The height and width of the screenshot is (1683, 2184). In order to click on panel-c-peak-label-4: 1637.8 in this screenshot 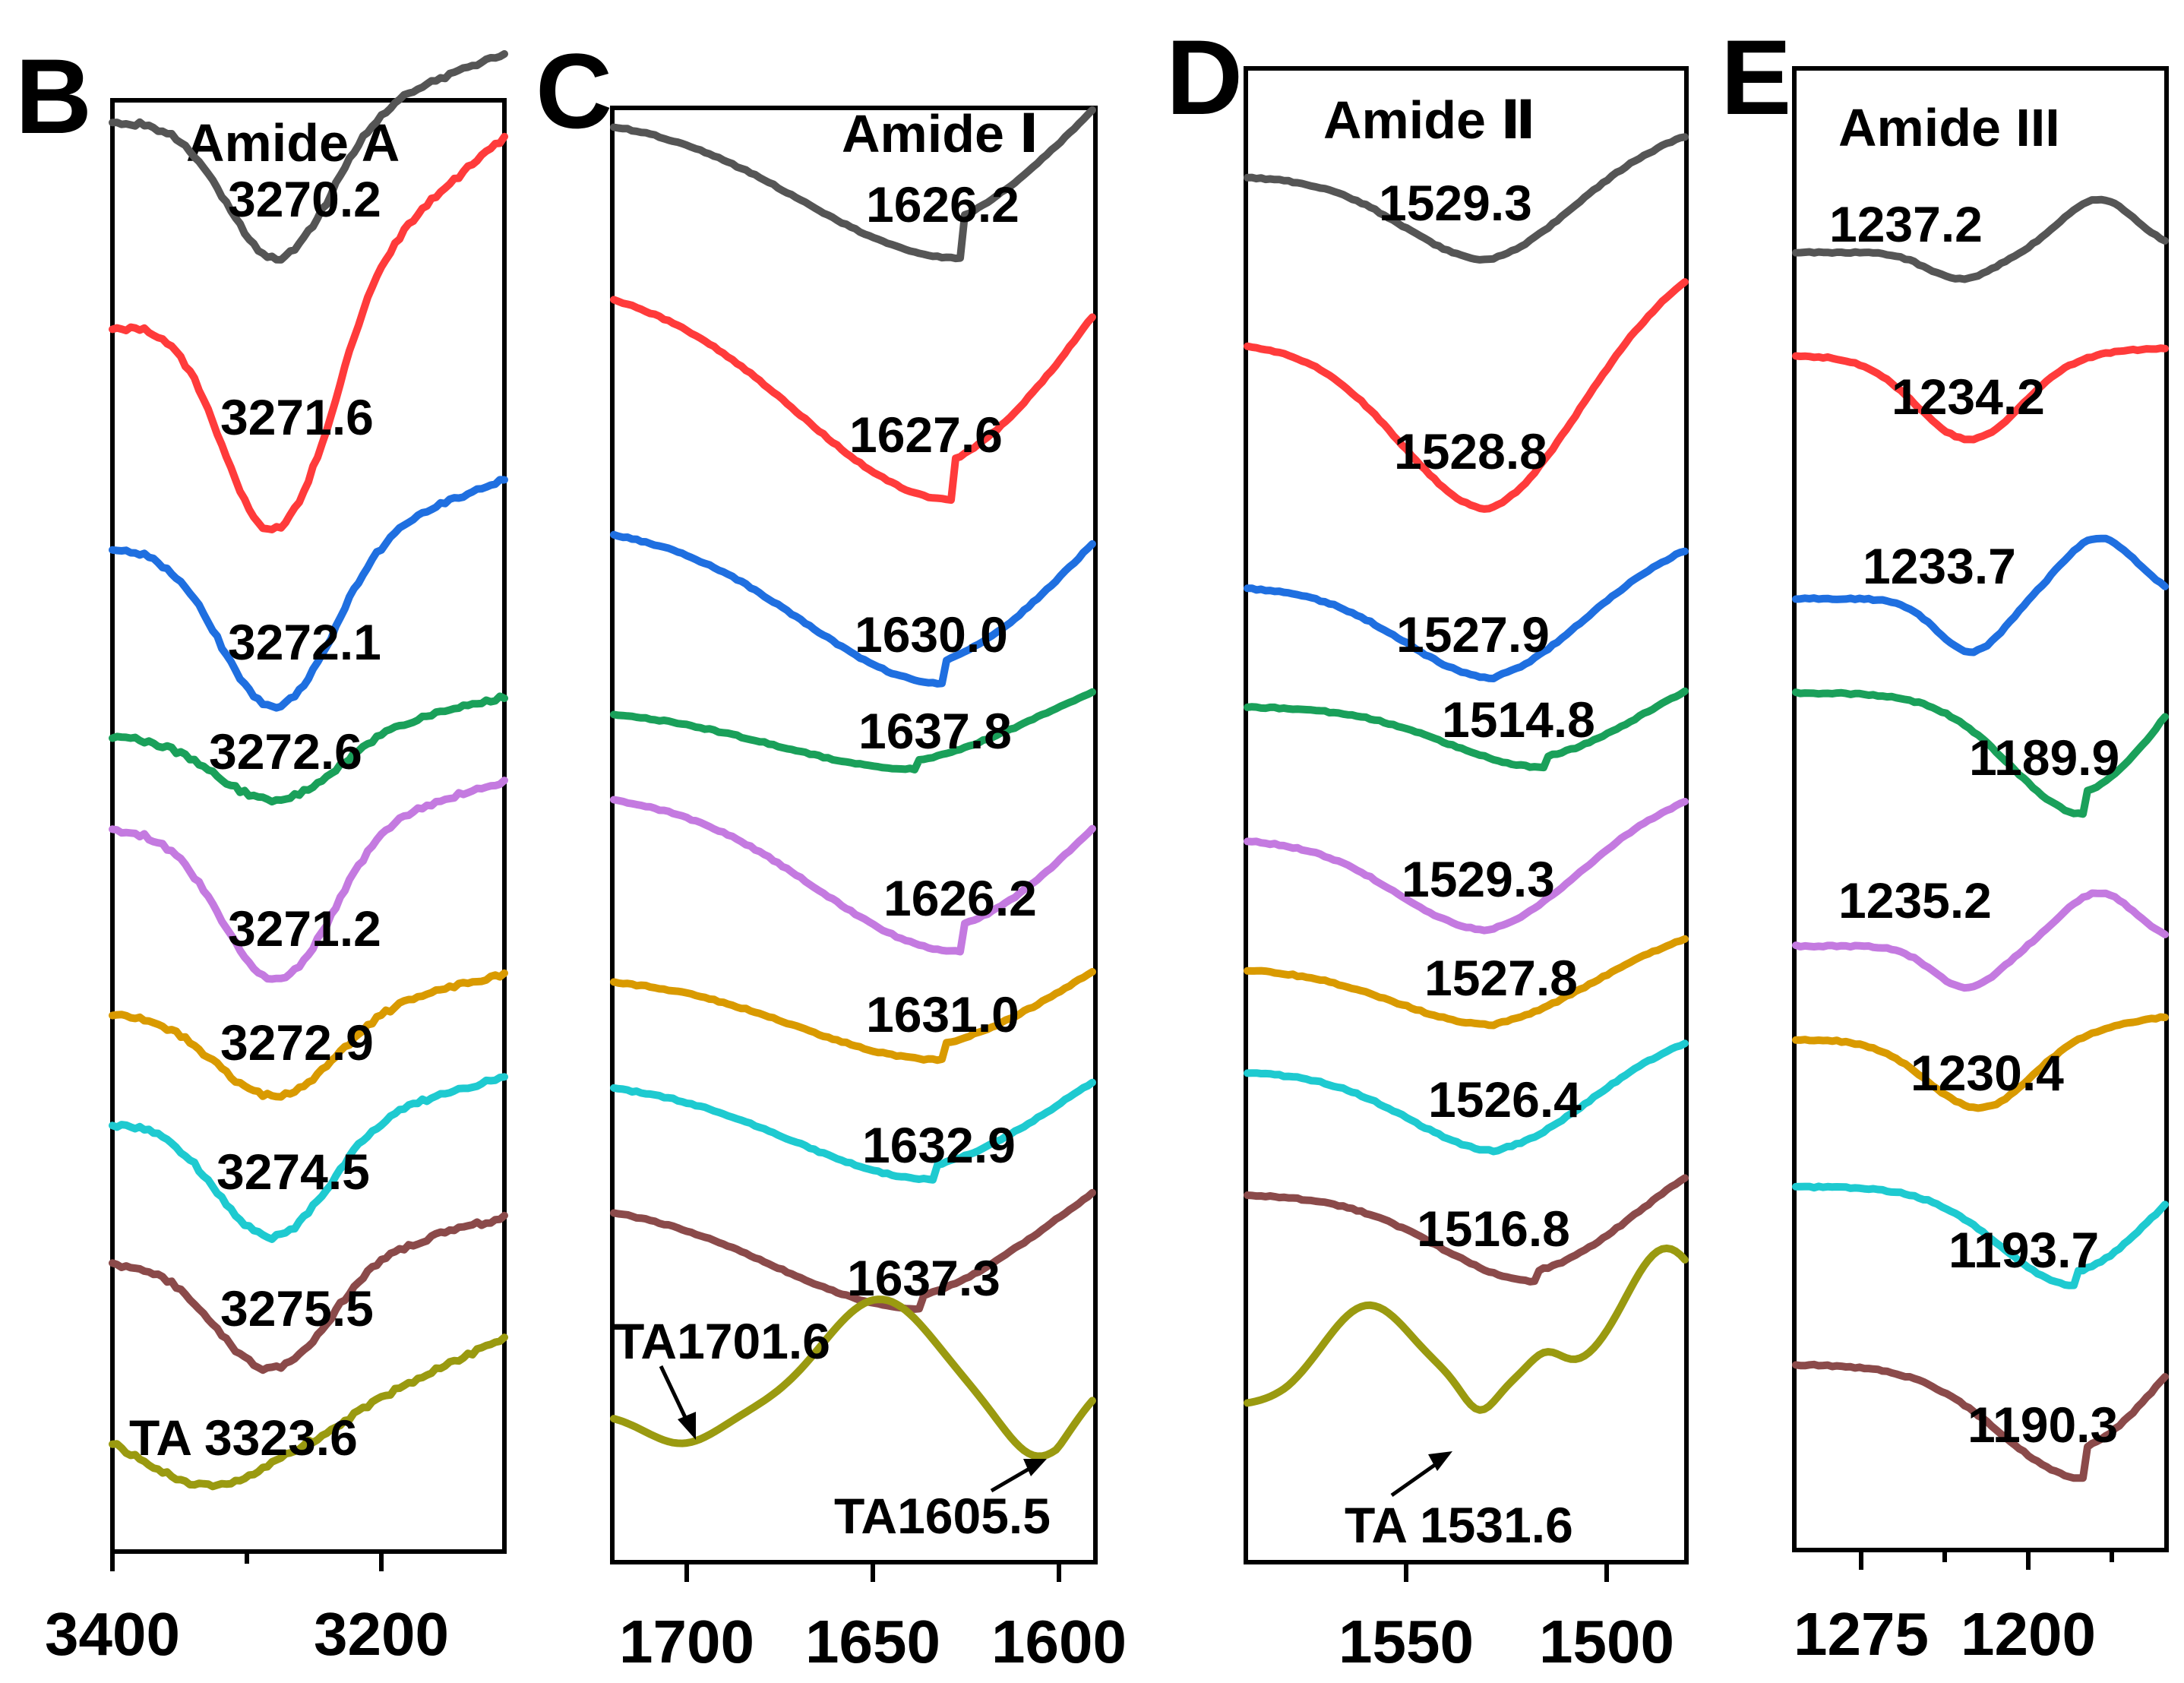, I will do `click(935, 731)`.